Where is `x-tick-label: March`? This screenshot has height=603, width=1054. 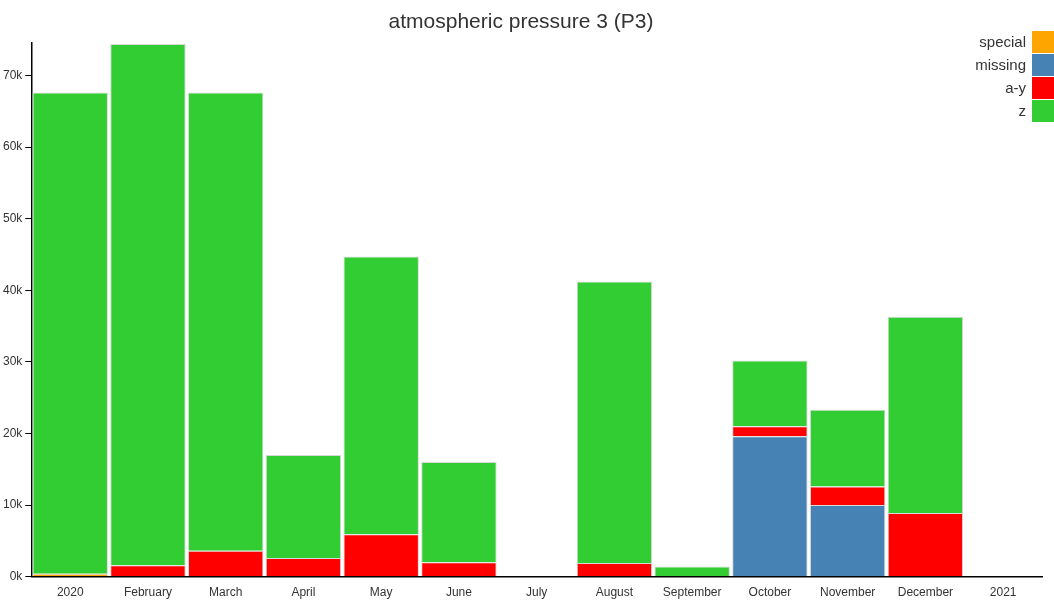 x-tick-label: March is located at coordinates (226, 592).